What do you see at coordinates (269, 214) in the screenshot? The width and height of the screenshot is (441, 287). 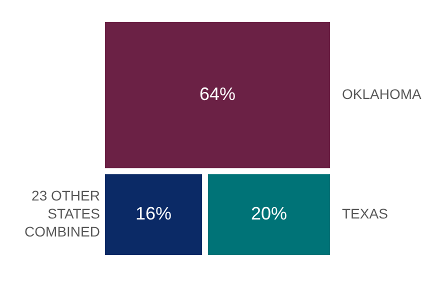 I see `data-label: 20%` at bounding box center [269, 214].